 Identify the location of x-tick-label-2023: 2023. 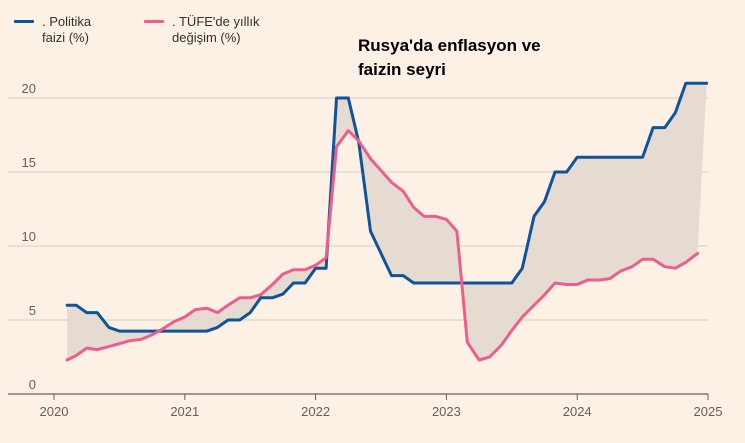
(446, 411).